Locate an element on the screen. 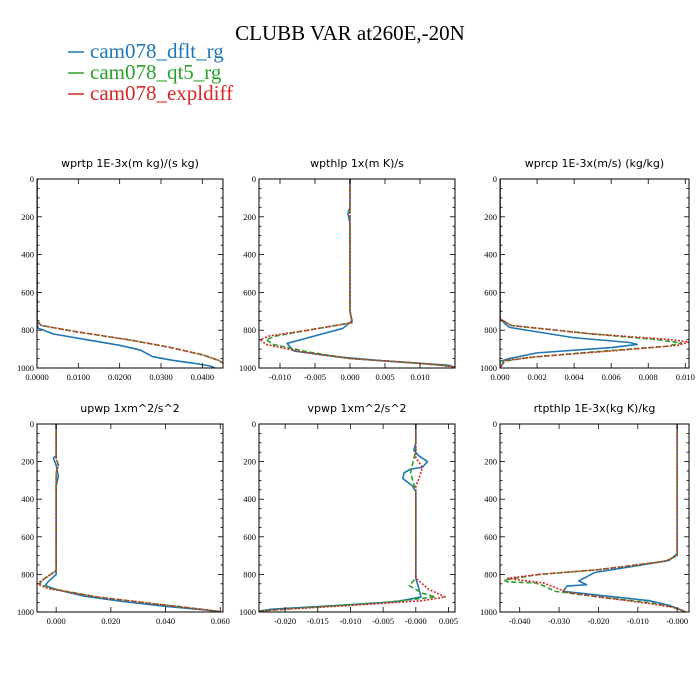 Image resolution: width=700 pixels, height=700 pixels. x-tick-label: 0.0300 is located at coordinates (160, 377).